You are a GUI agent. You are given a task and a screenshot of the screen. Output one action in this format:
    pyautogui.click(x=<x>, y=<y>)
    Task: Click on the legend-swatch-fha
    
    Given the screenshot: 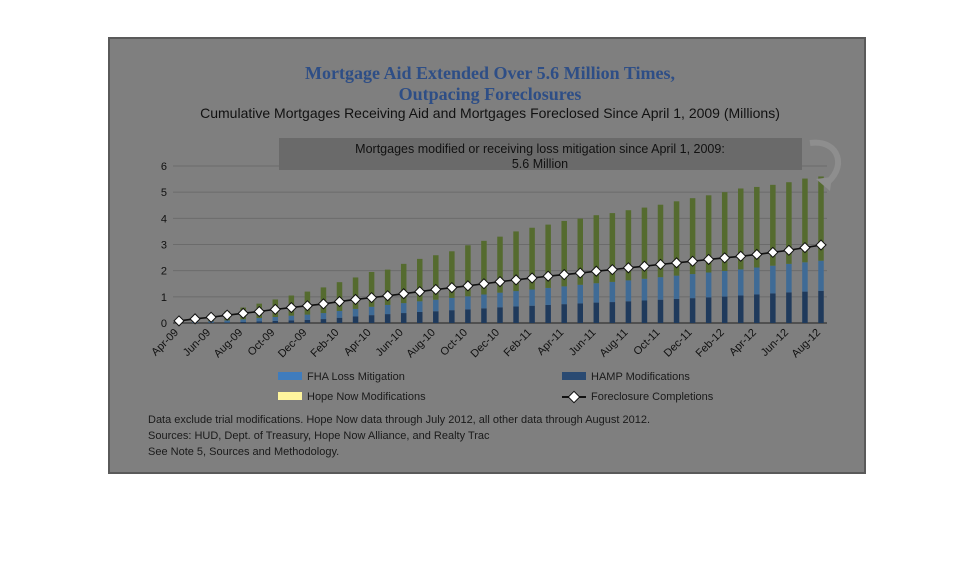 What is the action you would take?
    pyautogui.click(x=290, y=376)
    